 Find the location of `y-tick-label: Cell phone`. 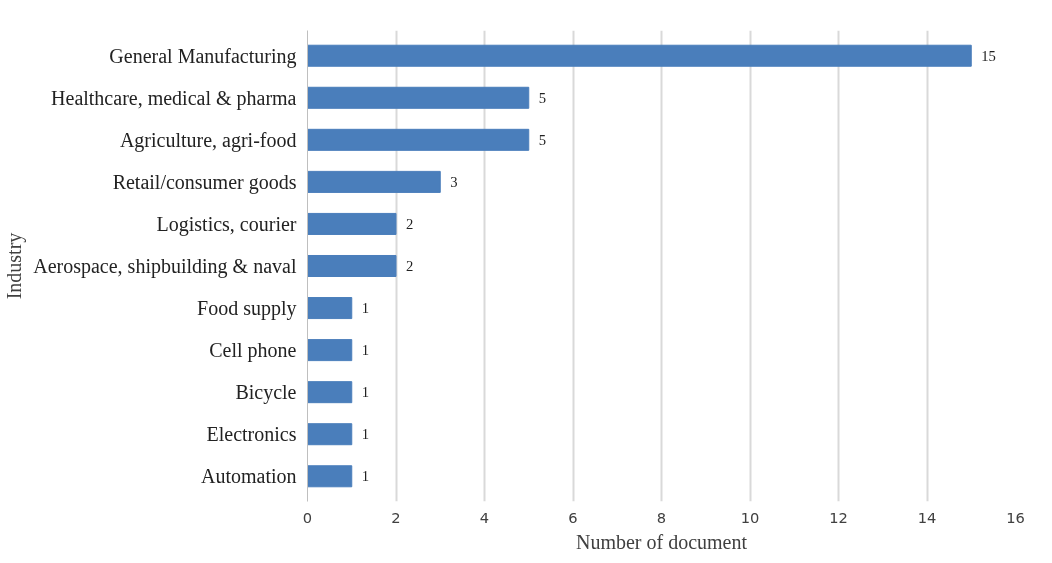

y-tick-label: Cell phone is located at coordinates (253, 351).